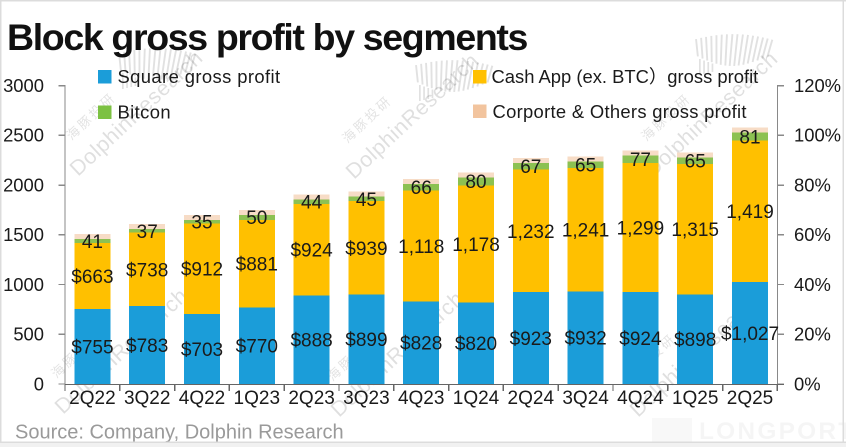 The image size is (846, 447). What do you see at coordinates (421, 247) in the screenshot?
I see `svg-text: 1,118` at bounding box center [421, 247].